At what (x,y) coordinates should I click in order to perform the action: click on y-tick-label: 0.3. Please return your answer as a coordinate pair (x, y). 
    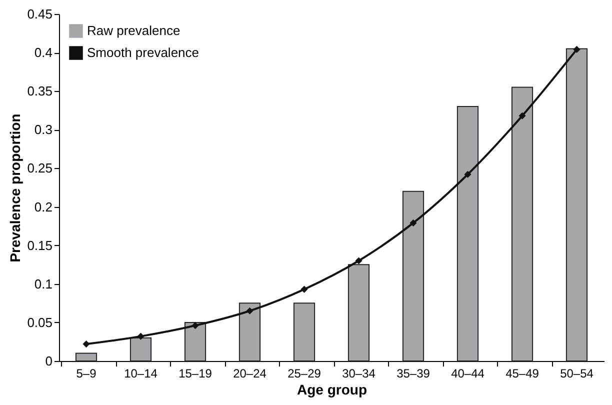
    Looking at the image, I should click on (43, 130).